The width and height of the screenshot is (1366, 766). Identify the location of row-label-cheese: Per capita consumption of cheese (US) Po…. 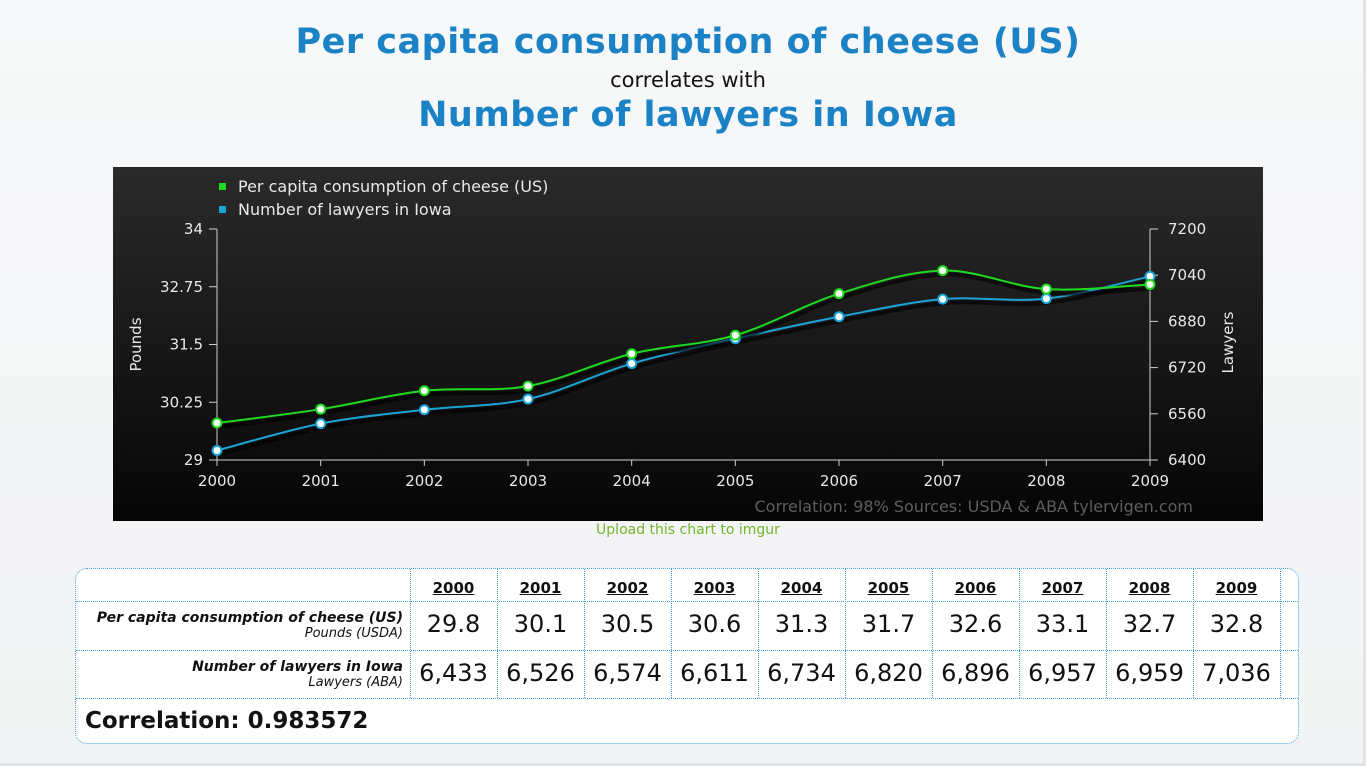
(241, 626).